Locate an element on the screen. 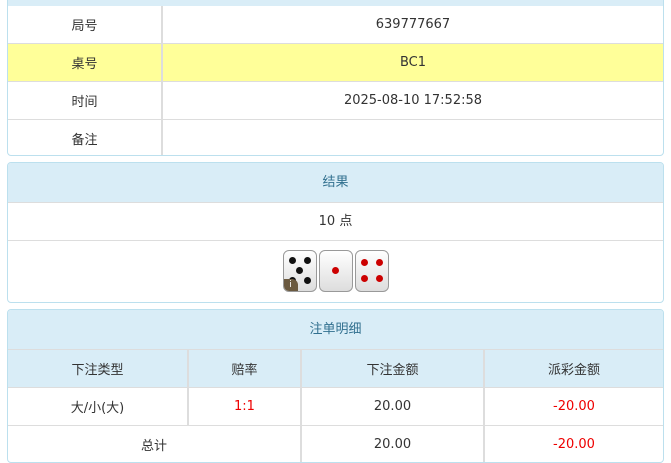 The height and width of the screenshot is (463, 671). dice-row: i is located at coordinates (335, 270).